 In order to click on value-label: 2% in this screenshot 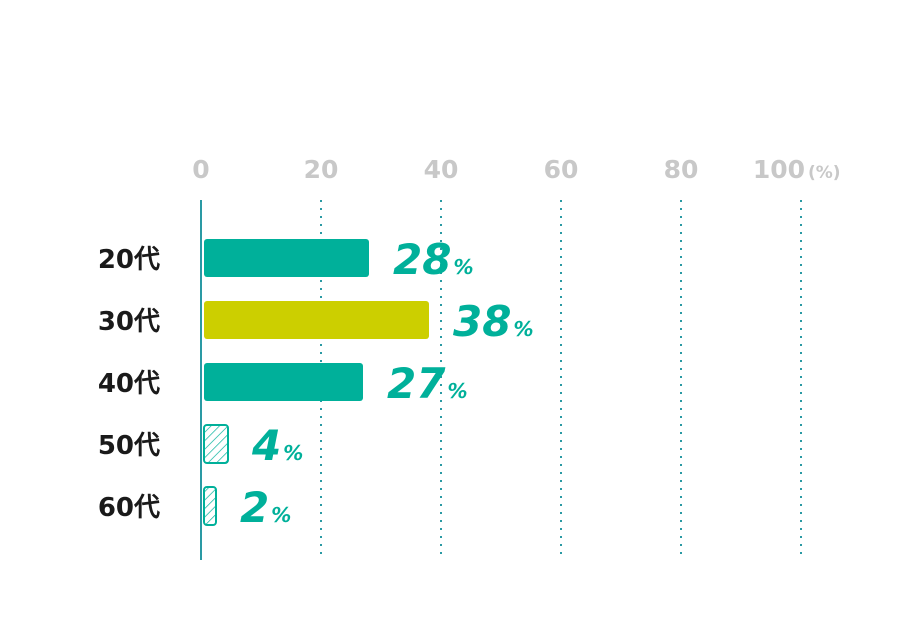, I will do `click(265, 507)`.